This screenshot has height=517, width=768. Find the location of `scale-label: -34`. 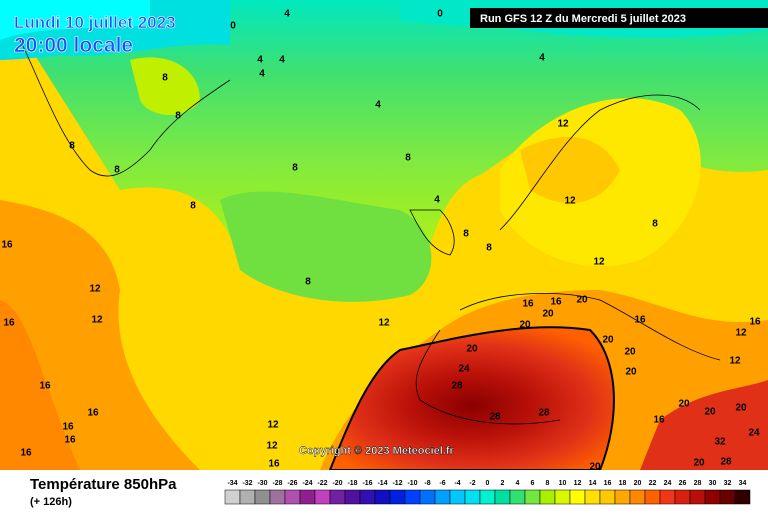

scale-label: -34 is located at coordinates (232, 483).